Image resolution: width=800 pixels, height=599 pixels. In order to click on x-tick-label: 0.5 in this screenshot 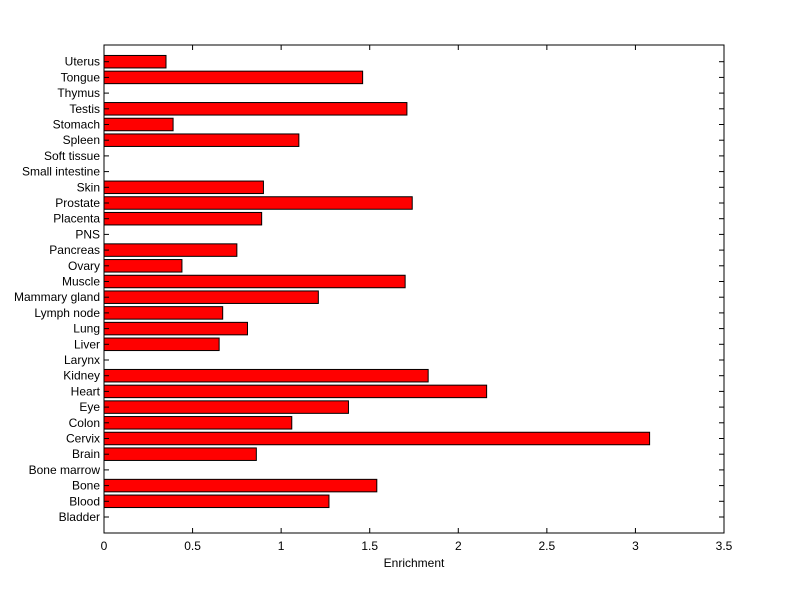, I will do `click(192, 546)`.